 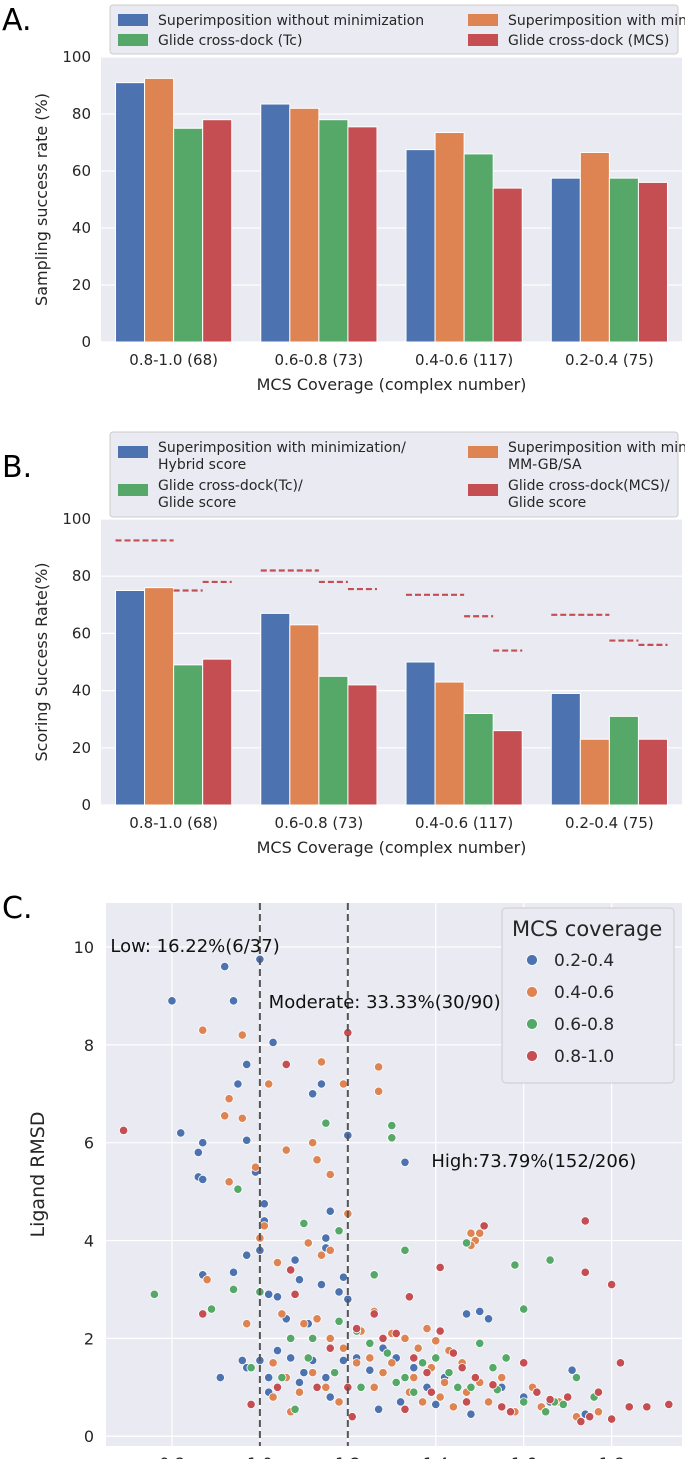 I want to click on x-axis-label: Hybrid Score, so click(x=394, y=1458).